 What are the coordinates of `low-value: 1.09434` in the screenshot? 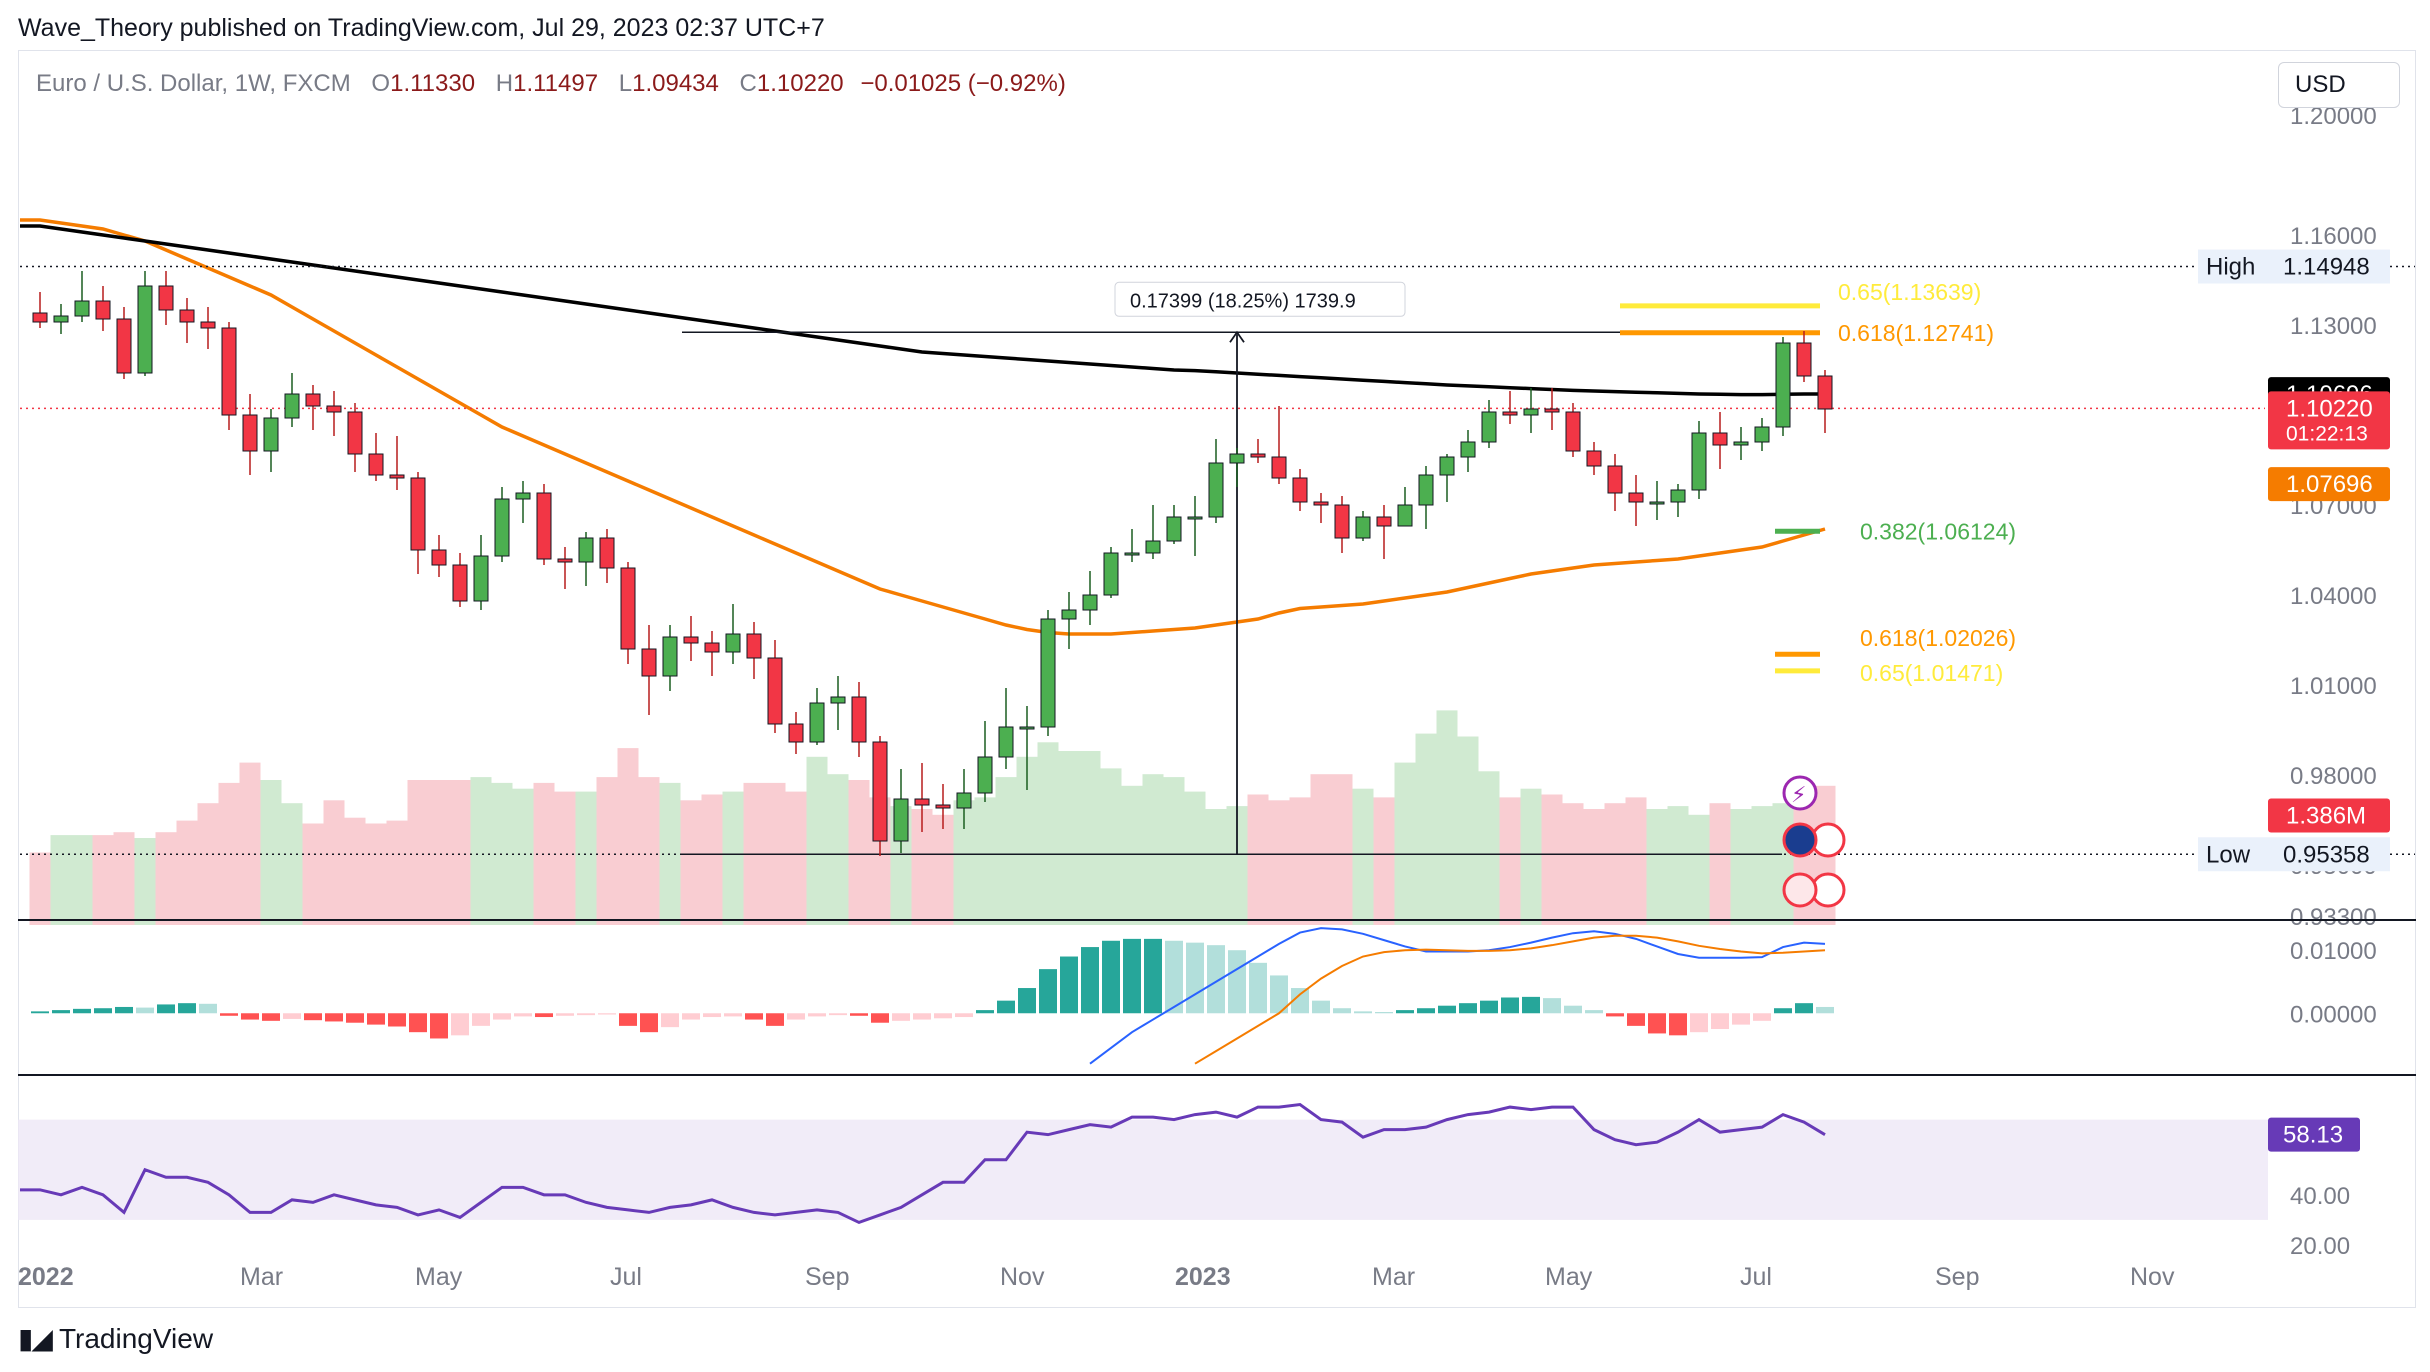 It's located at (675, 83).